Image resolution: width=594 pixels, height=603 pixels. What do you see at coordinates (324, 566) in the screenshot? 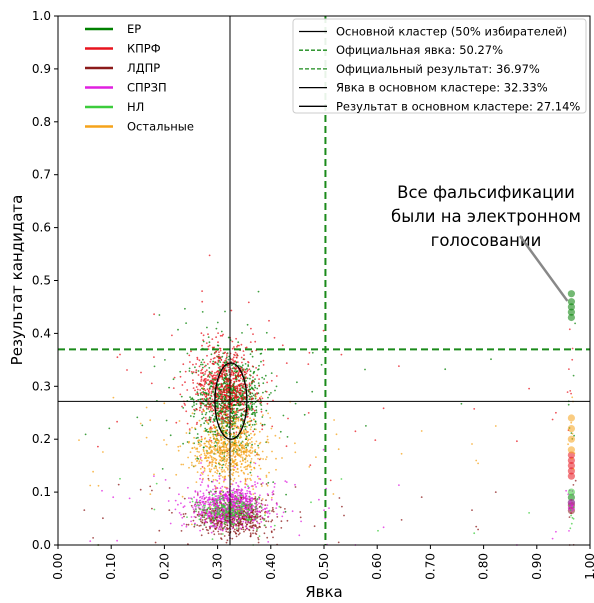
I see `x-tick-label: 0.50` at bounding box center [324, 566].